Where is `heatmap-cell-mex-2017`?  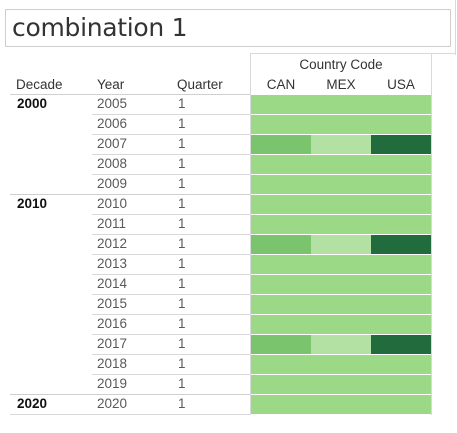
heatmap-cell-mex-2017 is located at coordinates (341, 344).